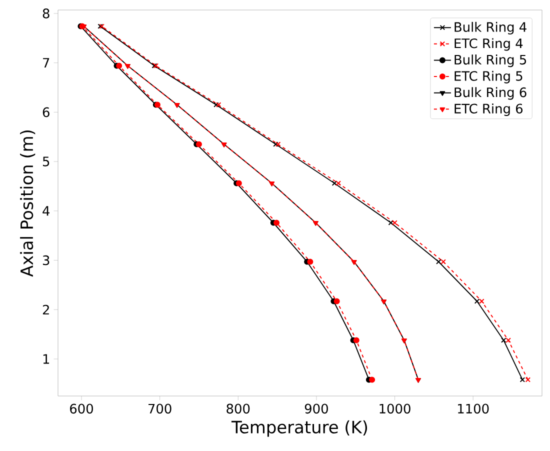 Image resolution: width=550 pixels, height=451 pixels. Describe the element at coordinates (81, 409) in the screenshot. I see `x-tick-label: 600` at that location.